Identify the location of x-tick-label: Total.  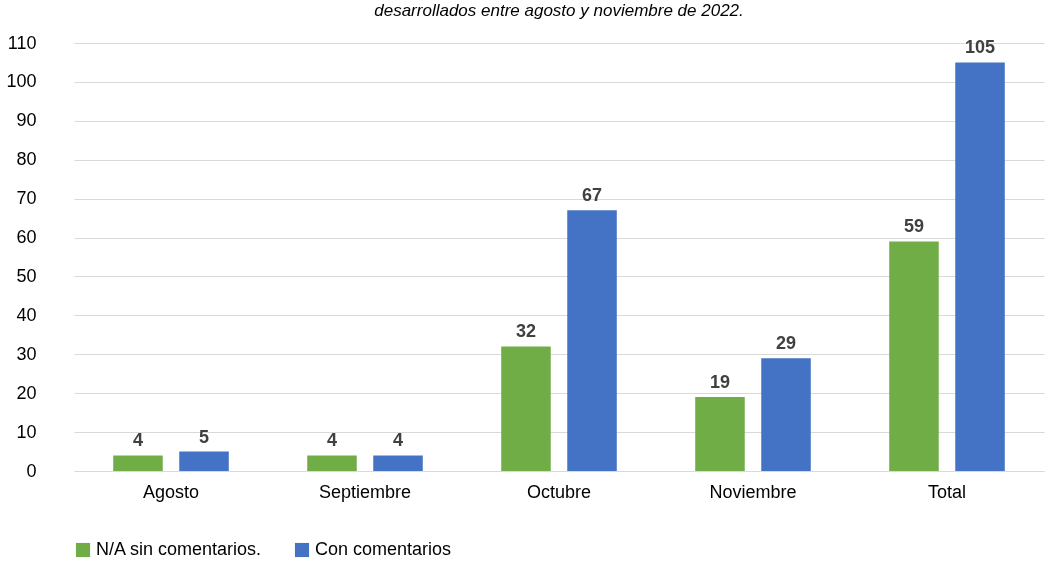
(947, 491).